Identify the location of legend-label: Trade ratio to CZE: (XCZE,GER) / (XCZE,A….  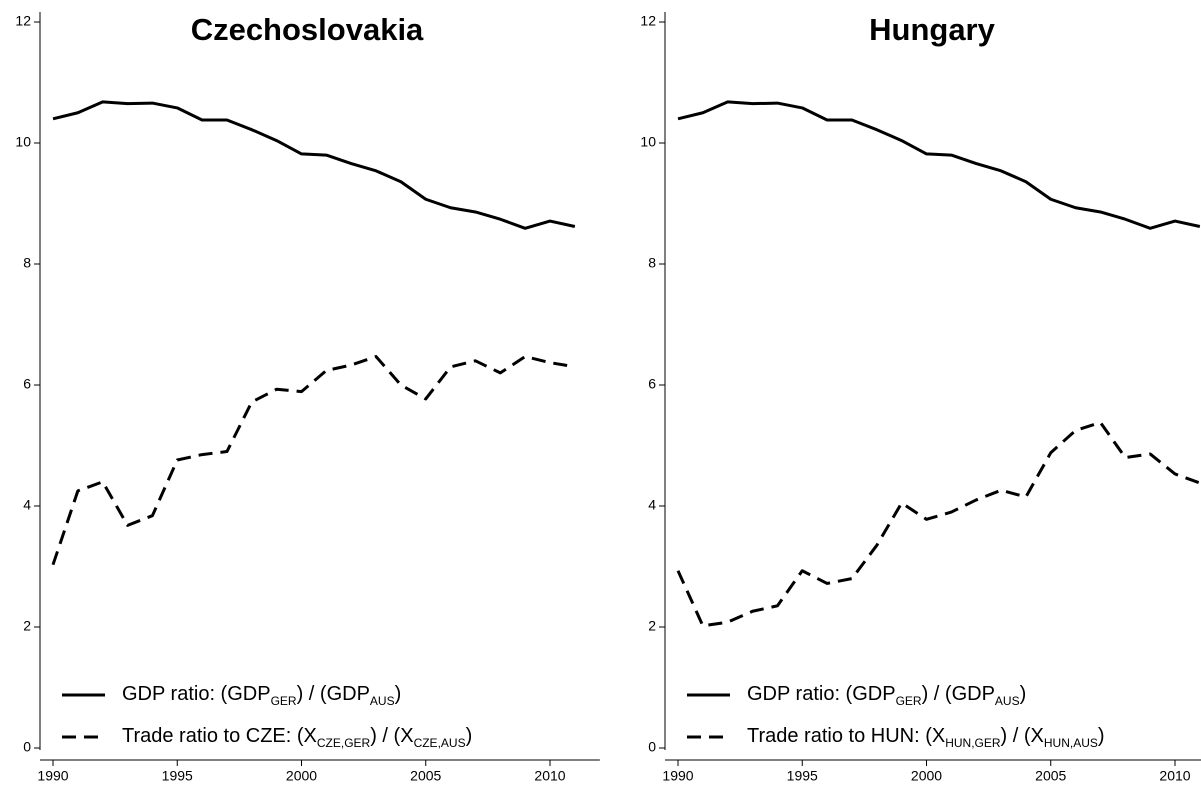
(297, 737).